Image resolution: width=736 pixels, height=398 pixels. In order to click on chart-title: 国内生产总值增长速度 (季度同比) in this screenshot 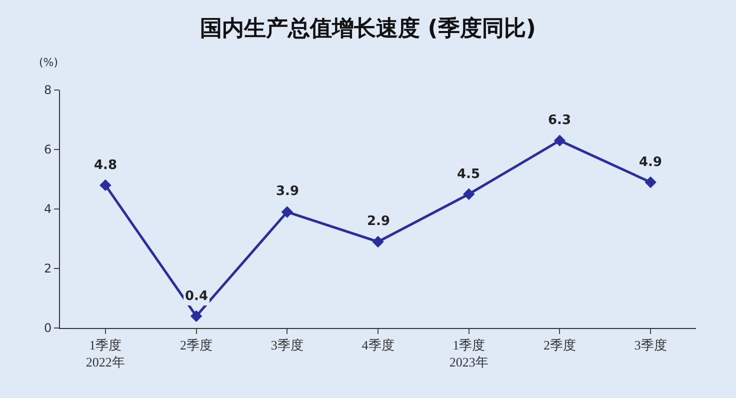, I will do `click(368, 28)`.